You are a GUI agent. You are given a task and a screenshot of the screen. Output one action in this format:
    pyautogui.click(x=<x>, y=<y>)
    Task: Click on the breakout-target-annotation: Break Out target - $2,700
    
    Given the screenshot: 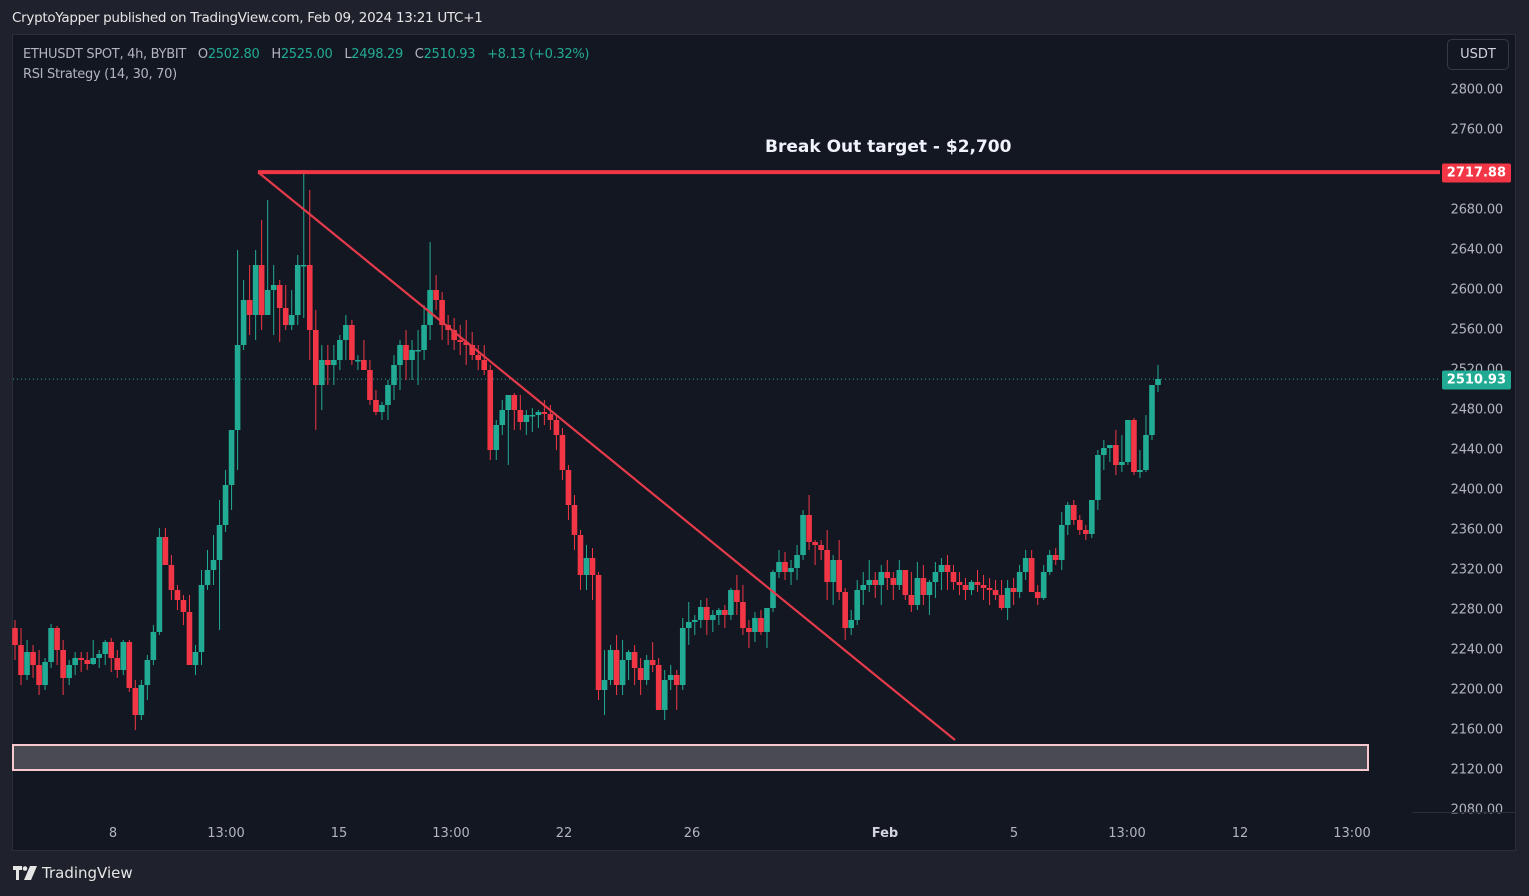 What is the action you would take?
    pyautogui.click(x=888, y=147)
    